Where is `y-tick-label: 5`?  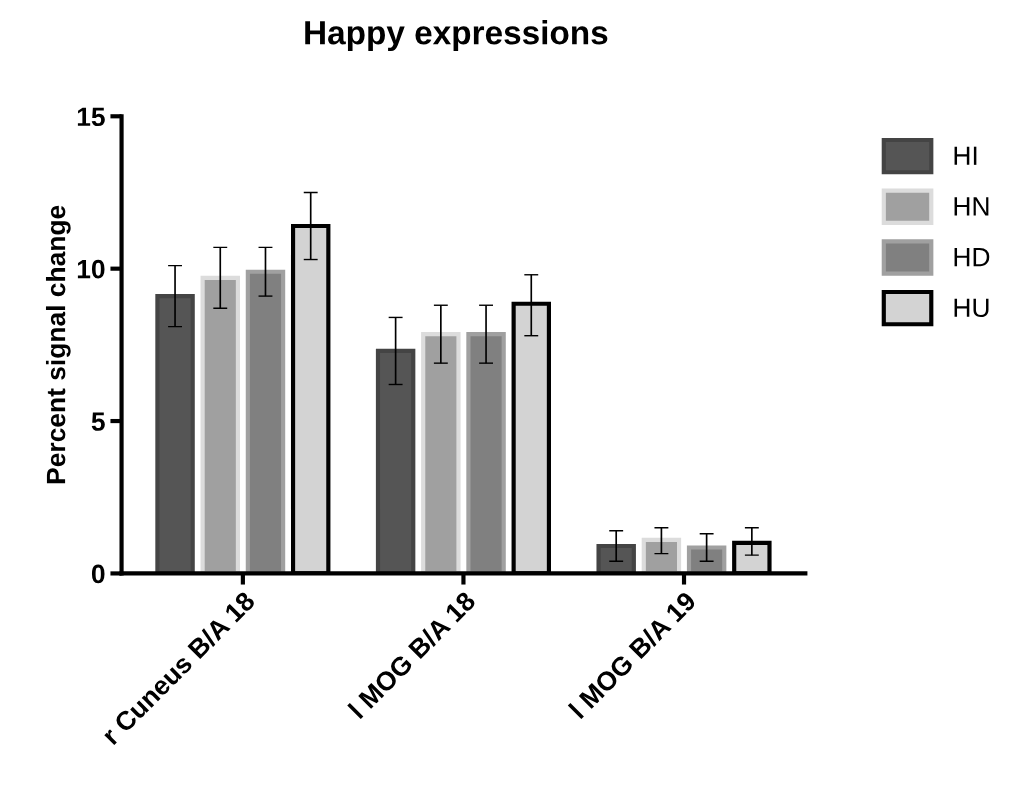 y-tick-label: 5 is located at coordinates (98, 421).